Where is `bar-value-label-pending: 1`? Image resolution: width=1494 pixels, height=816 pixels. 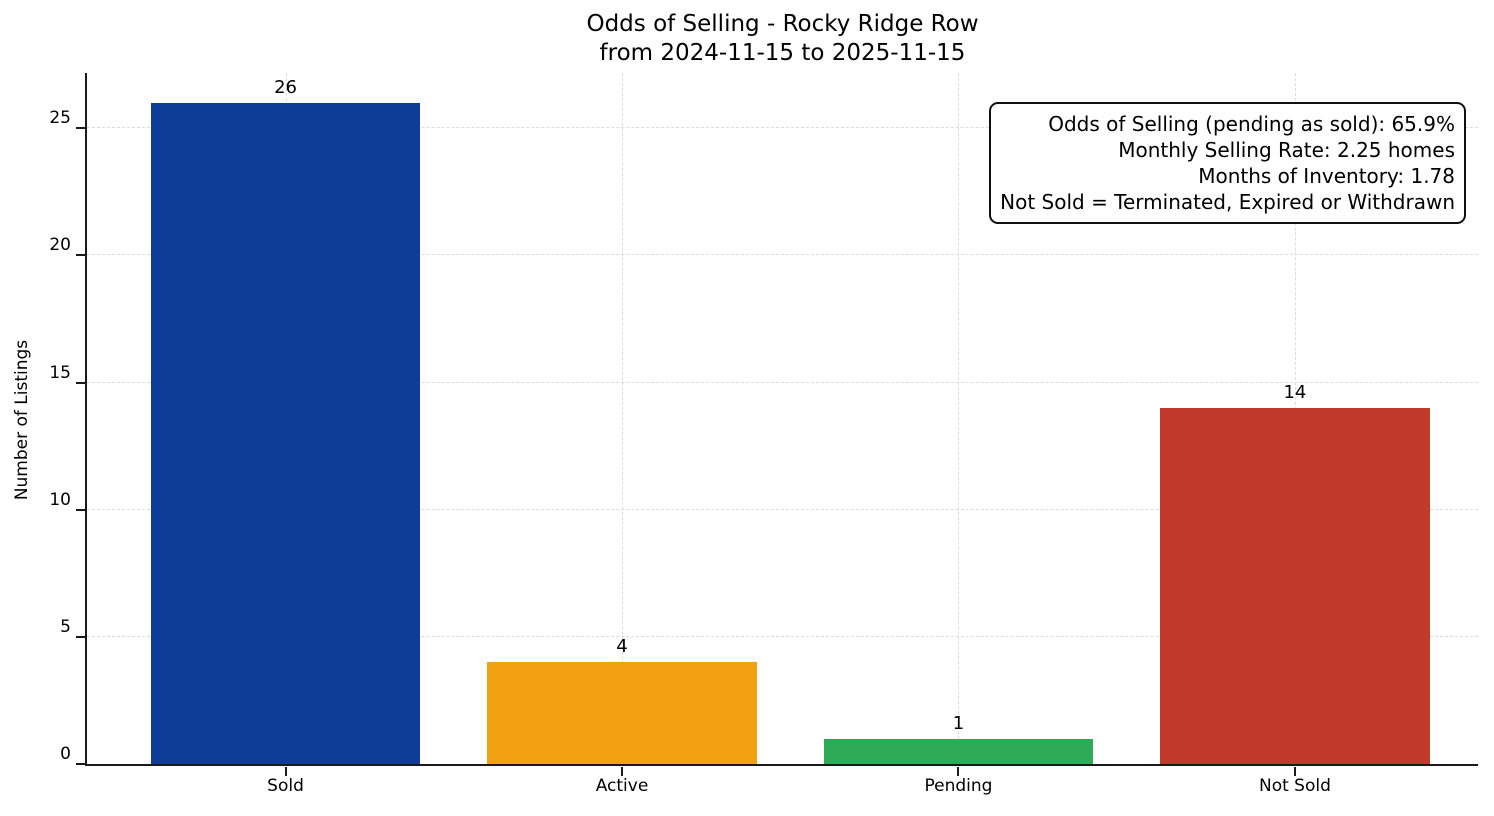 bar-value-label-pending: 1 is located at coordinates (958, 723).